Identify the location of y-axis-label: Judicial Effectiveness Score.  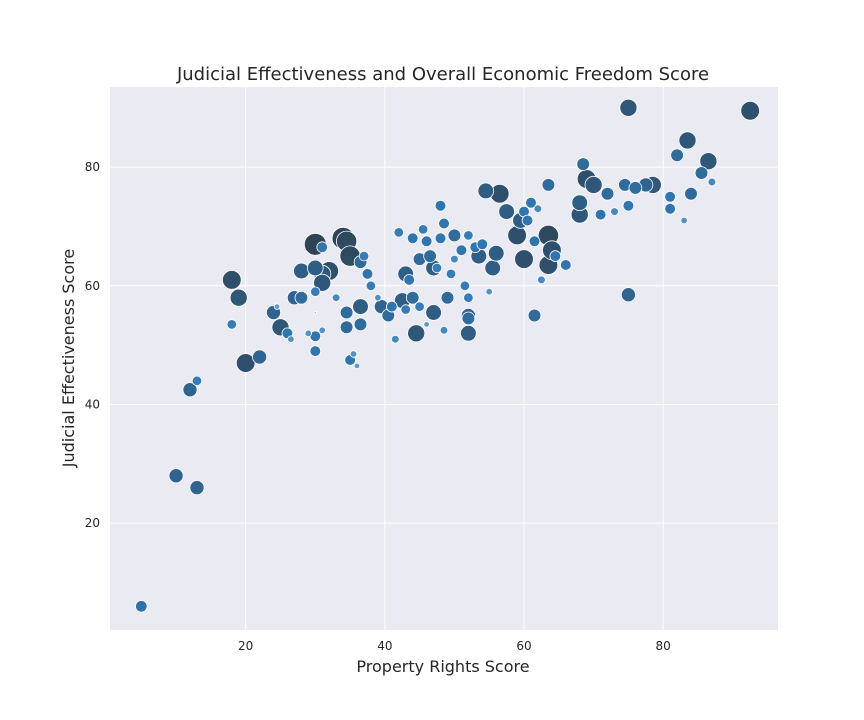
(68, 358).